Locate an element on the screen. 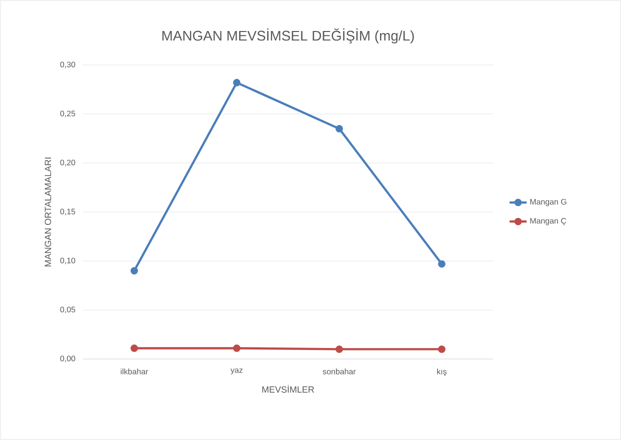  chart-title: MANGAN MEVSİMSEL DEĞİŞİM (mg/L) is located at coordinates (288, 36).